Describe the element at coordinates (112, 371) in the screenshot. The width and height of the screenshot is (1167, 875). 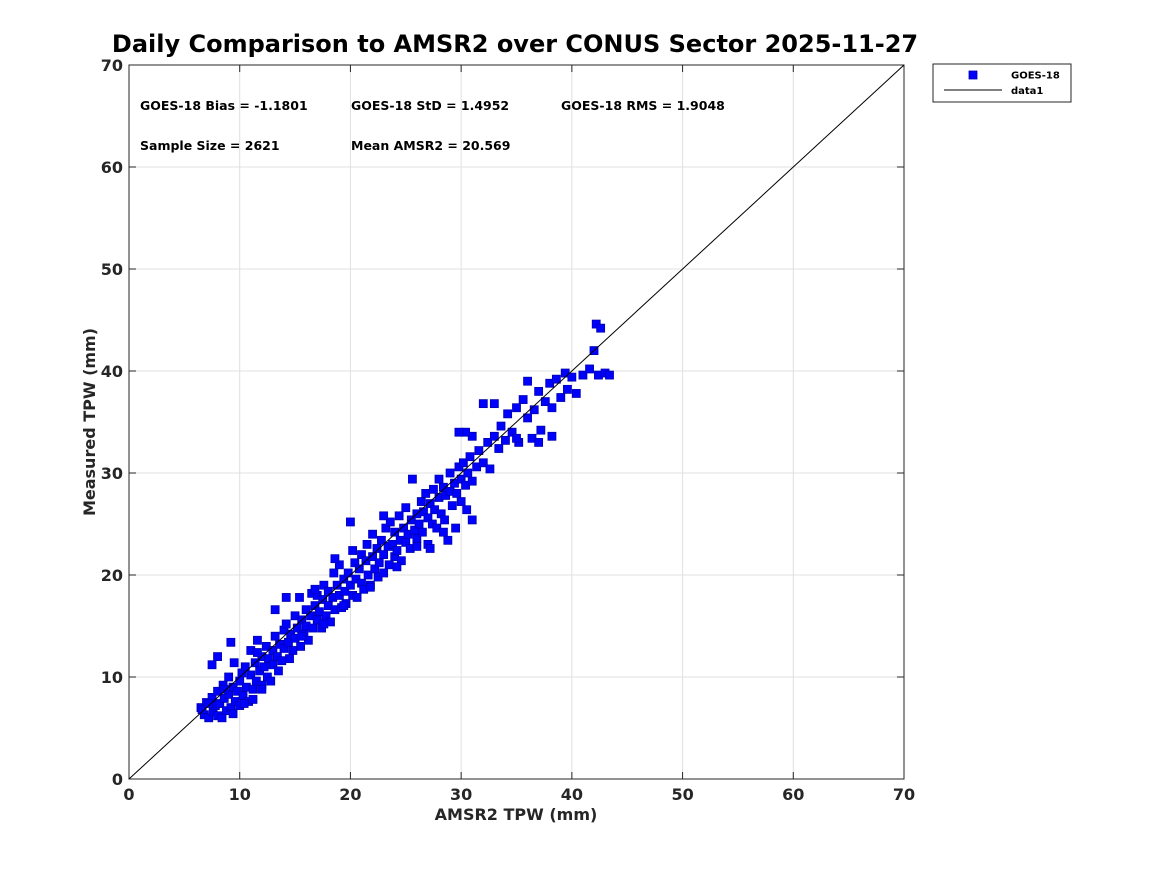
I see `y-tick-label: 40` at that location.